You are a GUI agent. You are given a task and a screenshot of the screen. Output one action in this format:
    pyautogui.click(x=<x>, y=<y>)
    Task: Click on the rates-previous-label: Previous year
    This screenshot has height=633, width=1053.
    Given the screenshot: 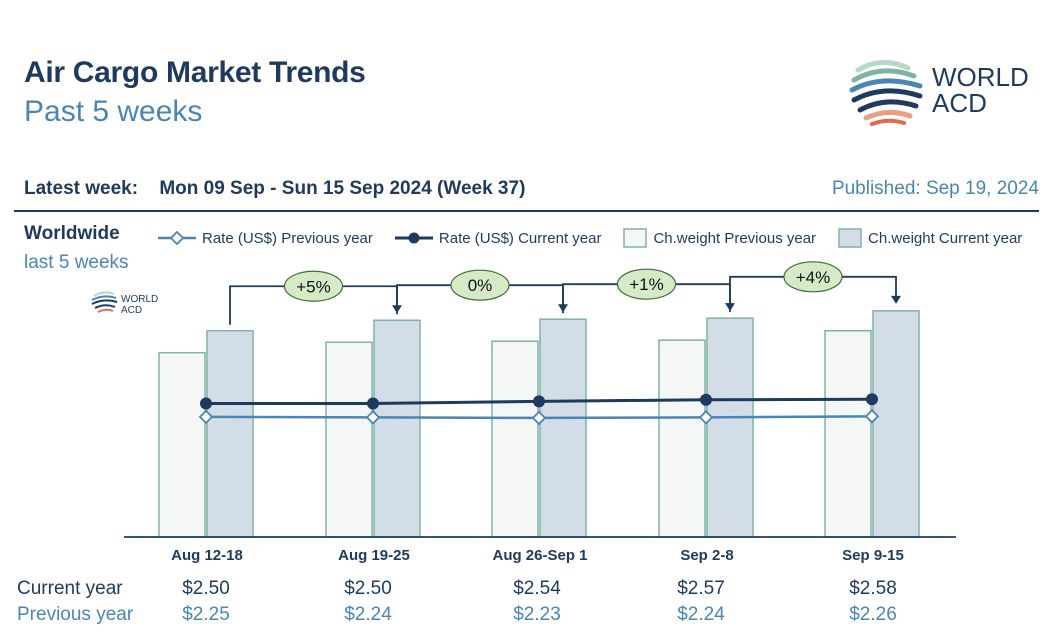 What is the action you would take?
    pyautogui.click(x=75, y=614)
    